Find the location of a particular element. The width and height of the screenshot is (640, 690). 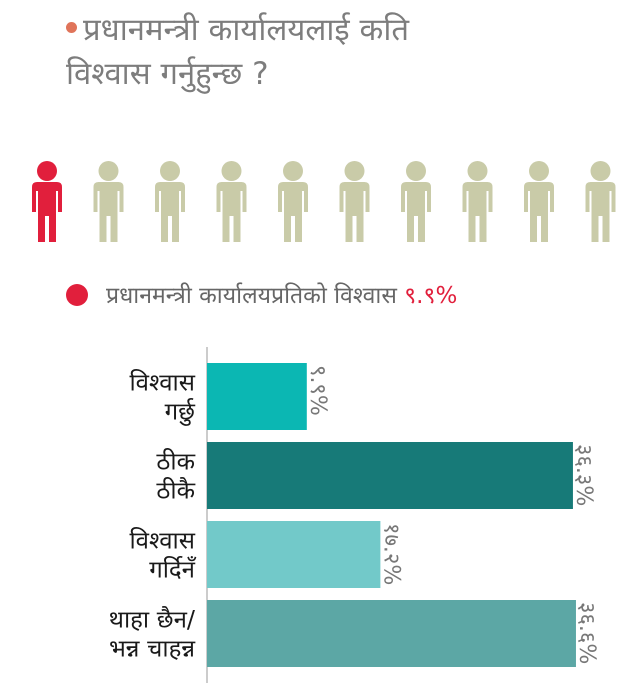

category-label: ठीक ठीकै is located at coordinates (175, 476).